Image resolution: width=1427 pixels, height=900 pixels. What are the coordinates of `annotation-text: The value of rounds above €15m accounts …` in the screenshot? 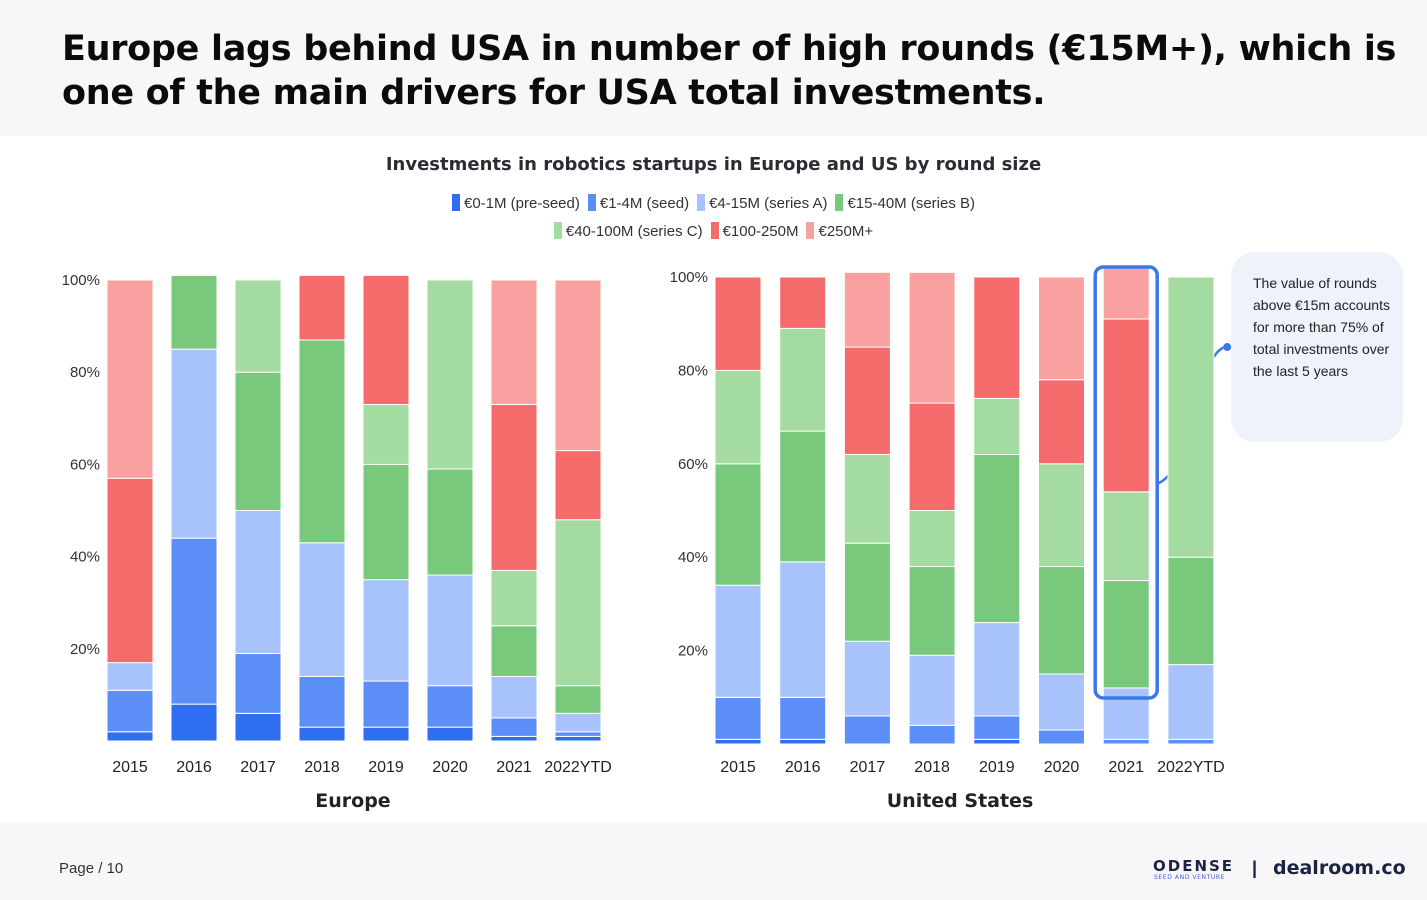 It's located at (1321, 327).